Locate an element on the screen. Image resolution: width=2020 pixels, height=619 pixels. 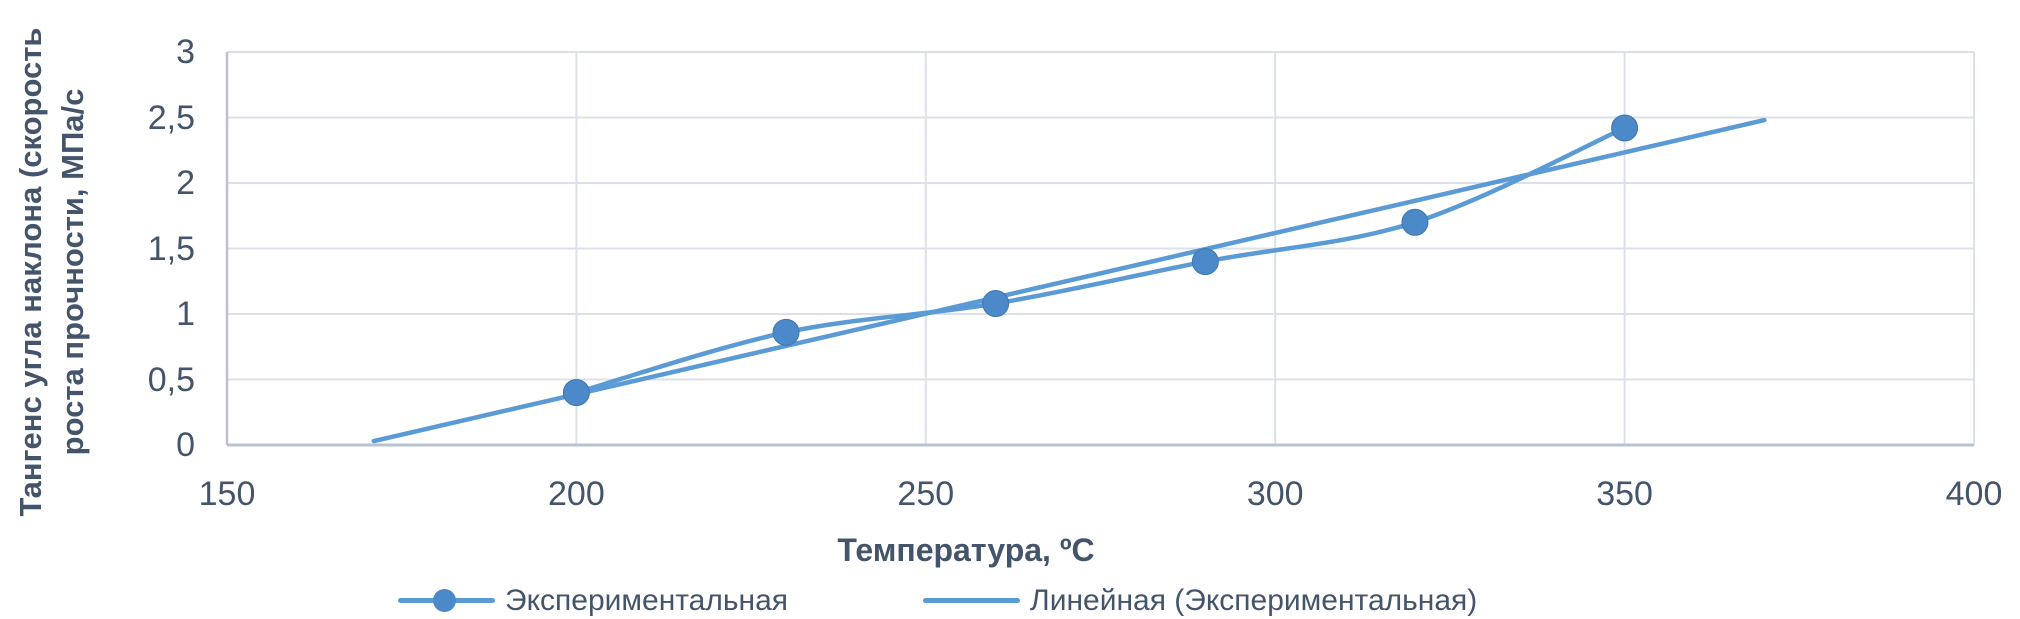
legend-marker-dot-icon is located at coordinates (444, 600).